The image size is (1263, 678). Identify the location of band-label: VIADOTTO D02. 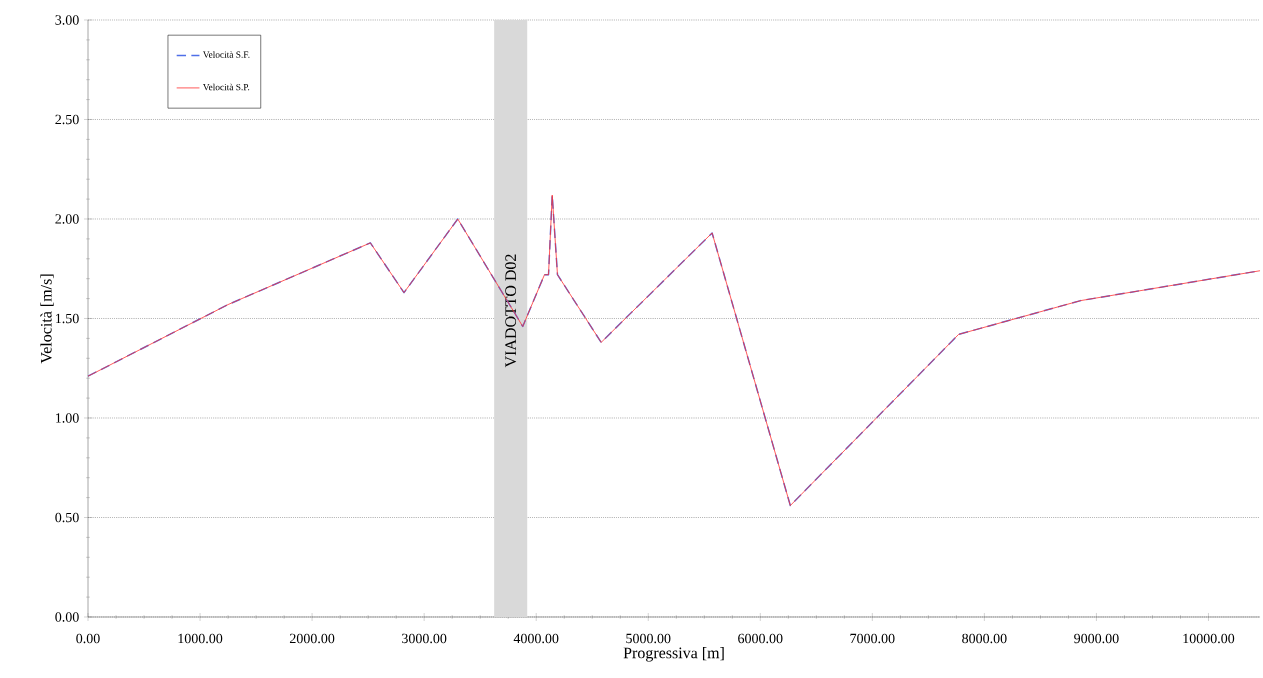
(511, 311).